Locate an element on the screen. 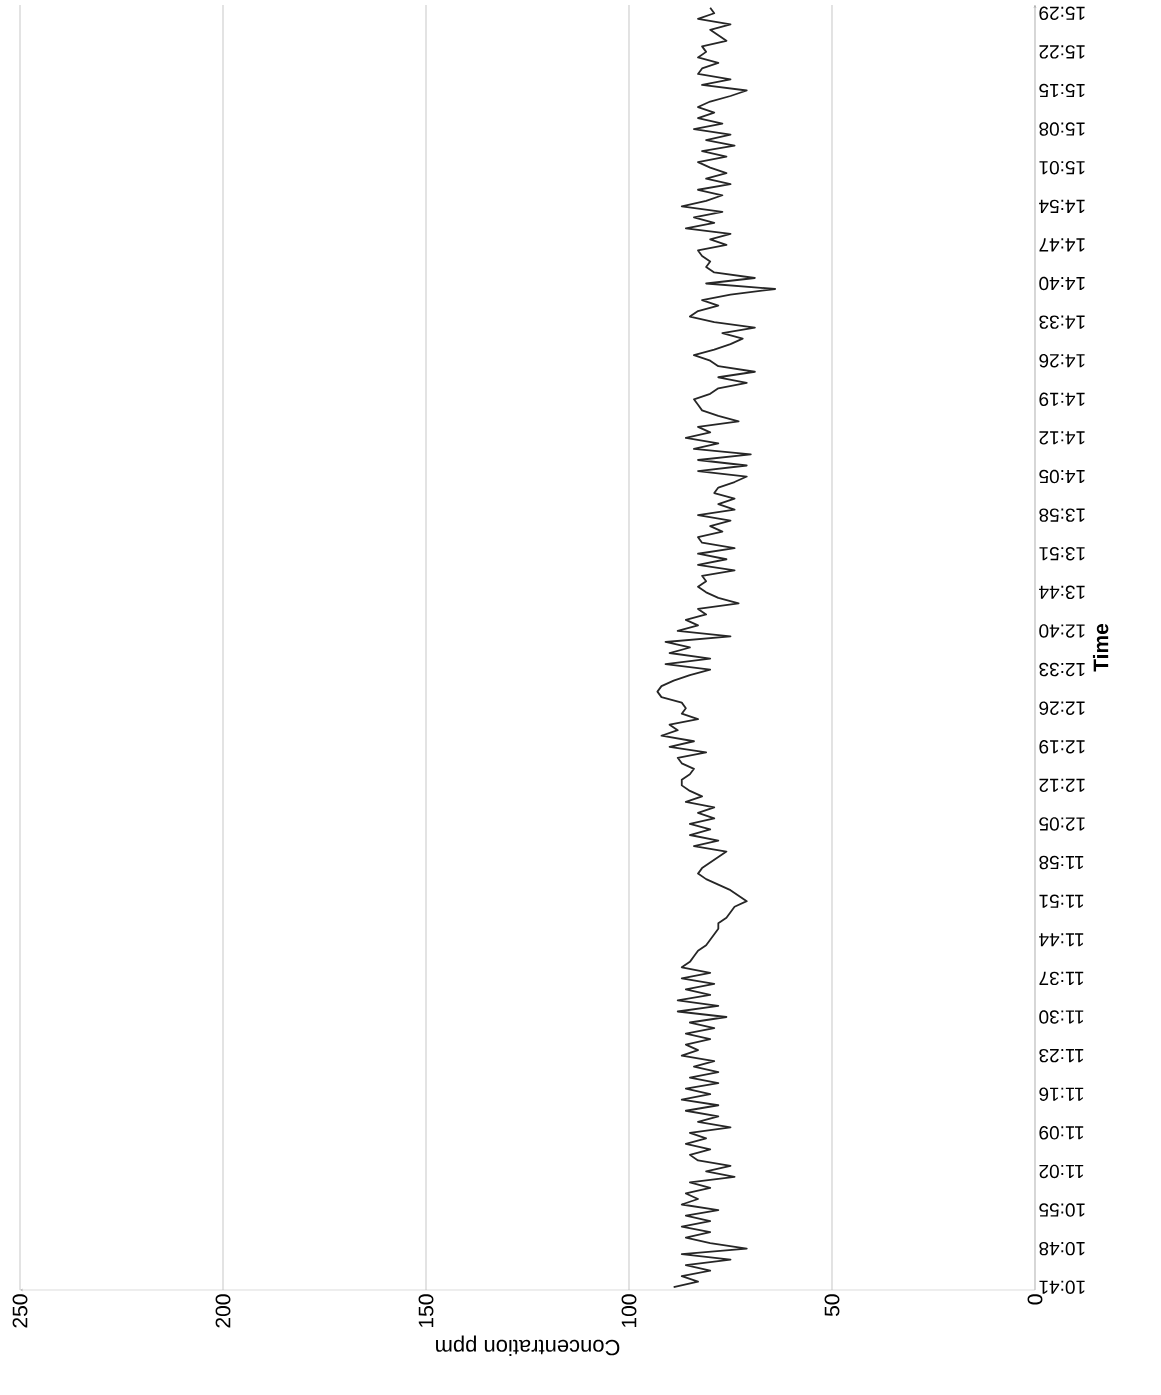 The width and height of the screenshot is (1161, 1395). y-tick-label: 14:26 is located at coordinates (1062, 360).